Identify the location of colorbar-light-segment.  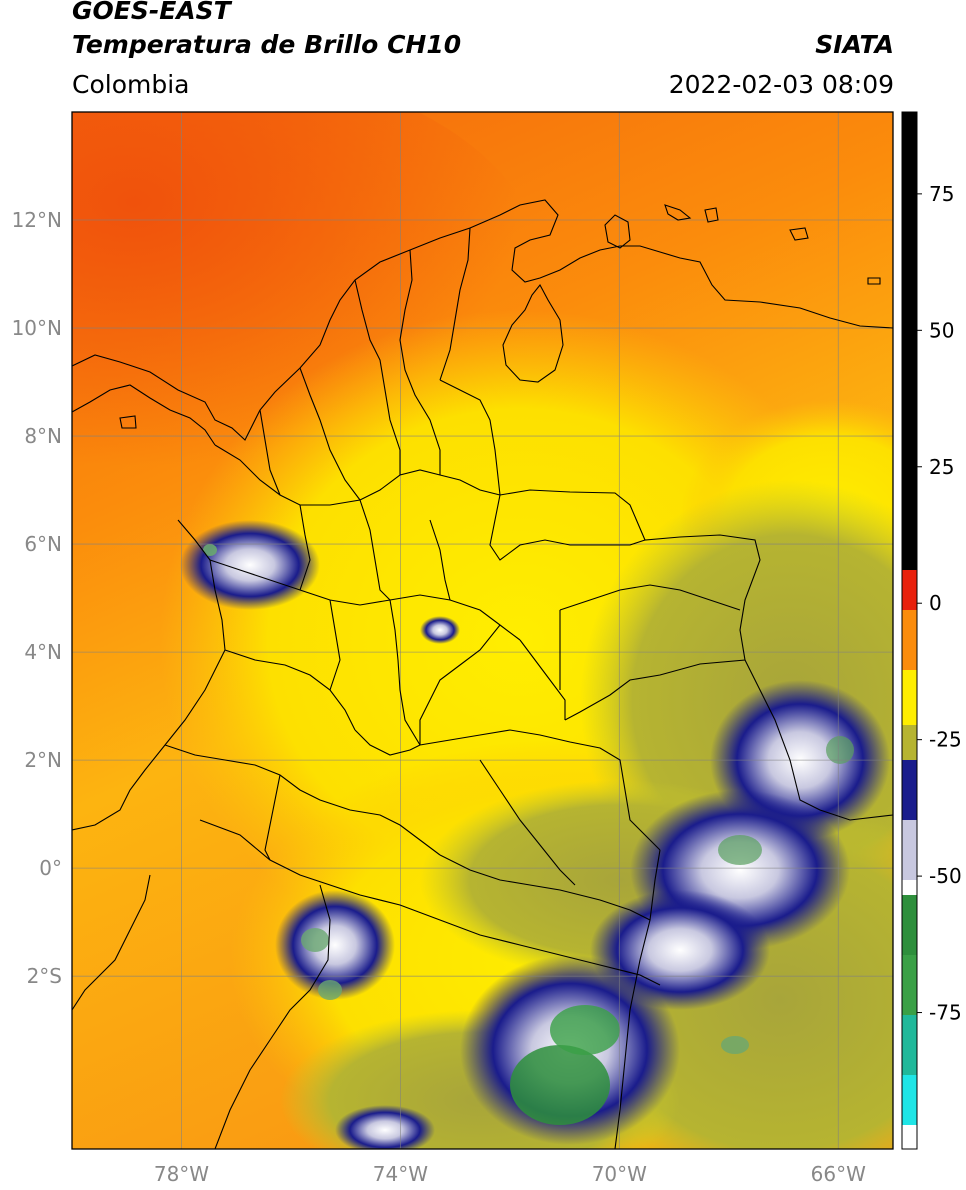
(909, 850).